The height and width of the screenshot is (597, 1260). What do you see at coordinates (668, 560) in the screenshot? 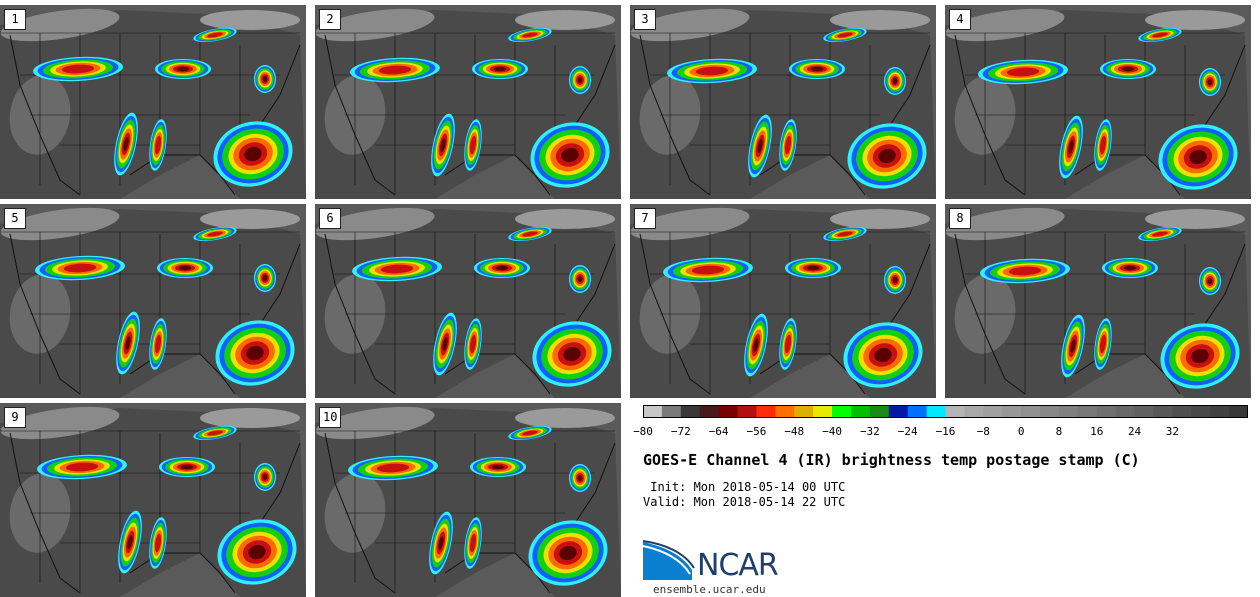
I see `ncar-logo-icon` at bounding box center [668, 560].